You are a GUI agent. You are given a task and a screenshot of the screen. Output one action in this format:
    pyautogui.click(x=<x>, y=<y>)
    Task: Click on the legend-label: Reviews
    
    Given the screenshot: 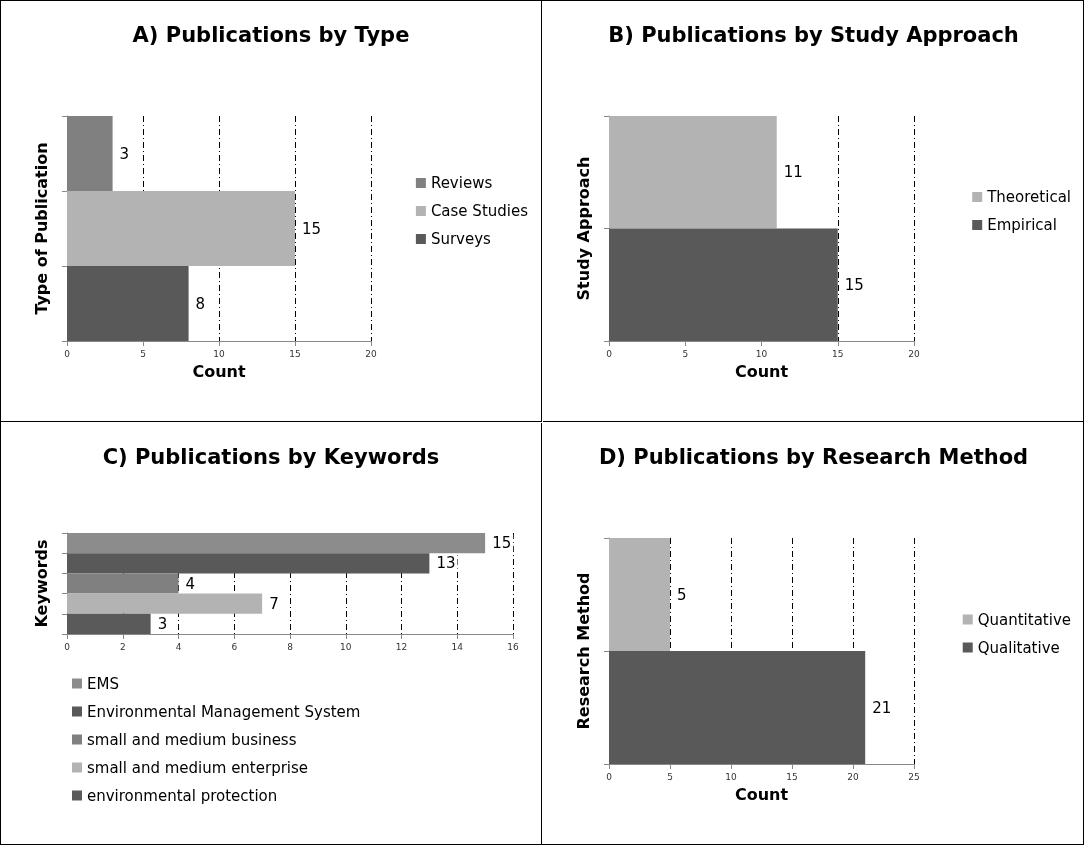 What is the action you would take?
    pyautogui.click(x=461, y=183)
    